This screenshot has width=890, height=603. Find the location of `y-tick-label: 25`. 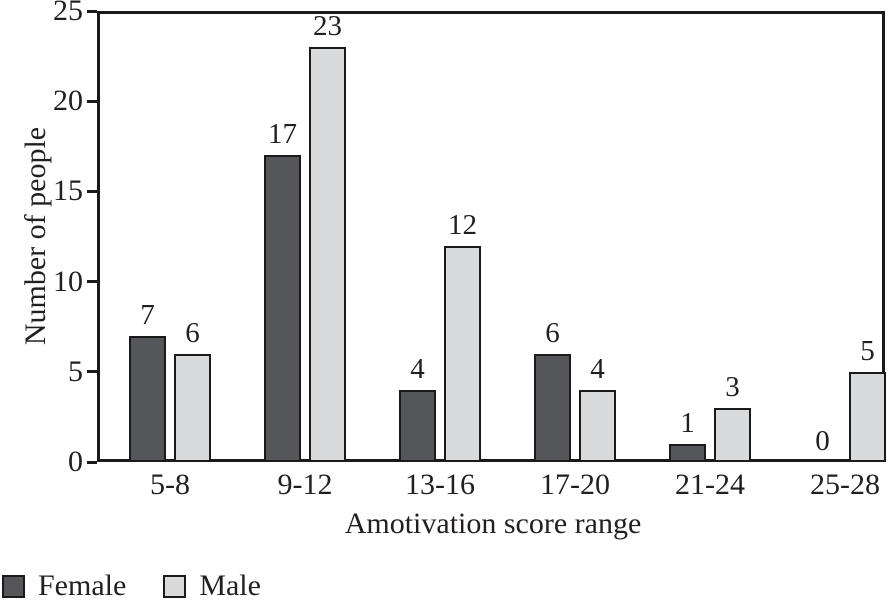

y-tick-label: 25 is located at coordinates (68, 13).